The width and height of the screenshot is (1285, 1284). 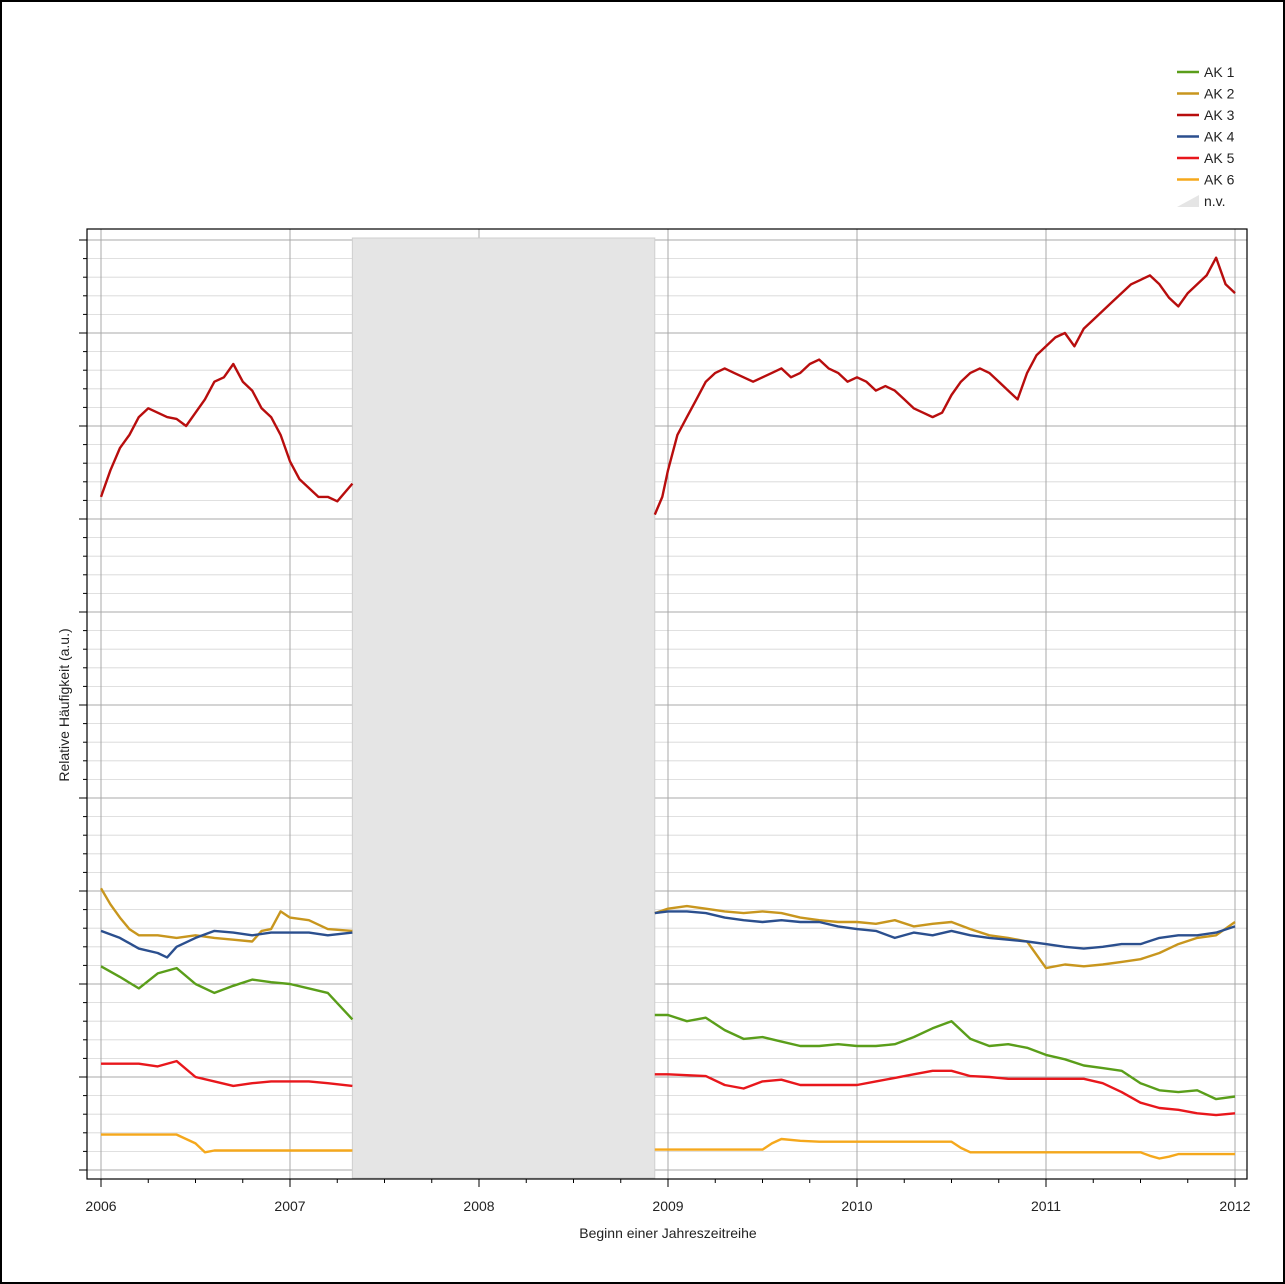 I want to click on legend-swatch-missing, so click(x=1188, y=201).